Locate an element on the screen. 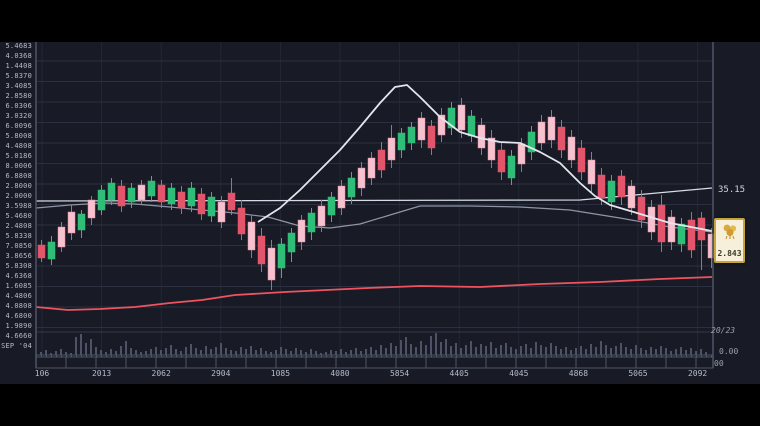 Image resolution: width=760 pixels, height=426 pixels. y-axis-label: 2.8000 is located at coordinates (18, 186).